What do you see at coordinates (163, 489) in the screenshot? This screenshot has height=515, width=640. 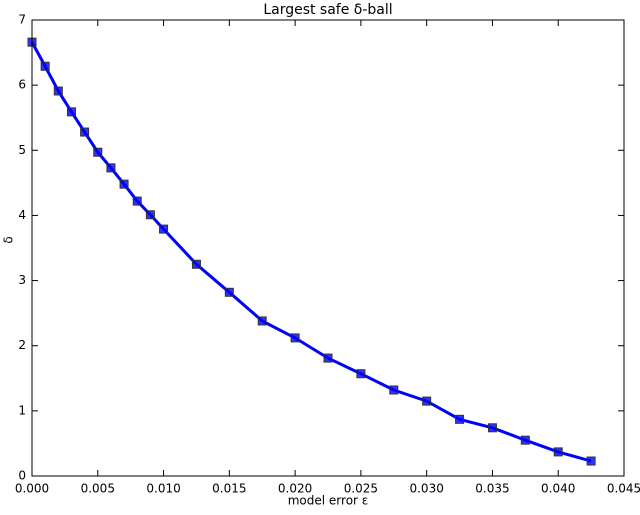 I see `x-tick-label: 0.010` at bounding box center [163, 489].